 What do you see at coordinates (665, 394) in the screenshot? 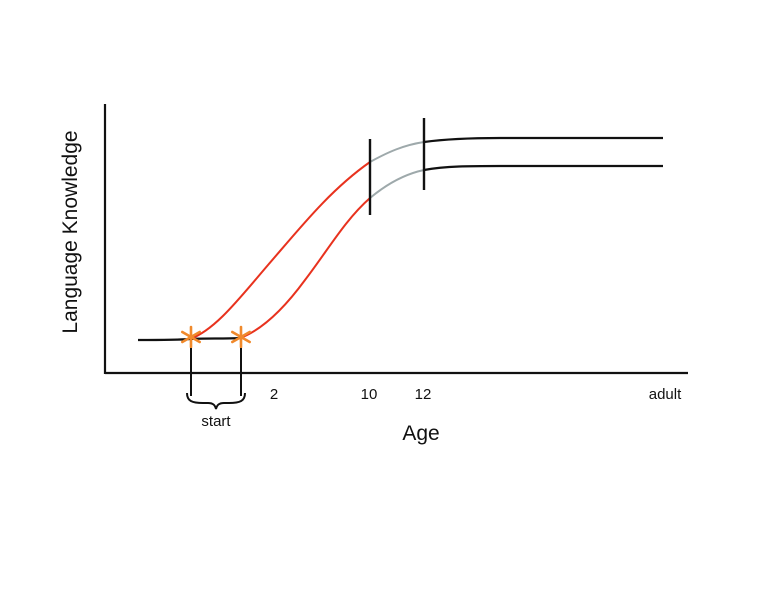
I see `x-tick-adult: adult` at bounding box center [665, 394].